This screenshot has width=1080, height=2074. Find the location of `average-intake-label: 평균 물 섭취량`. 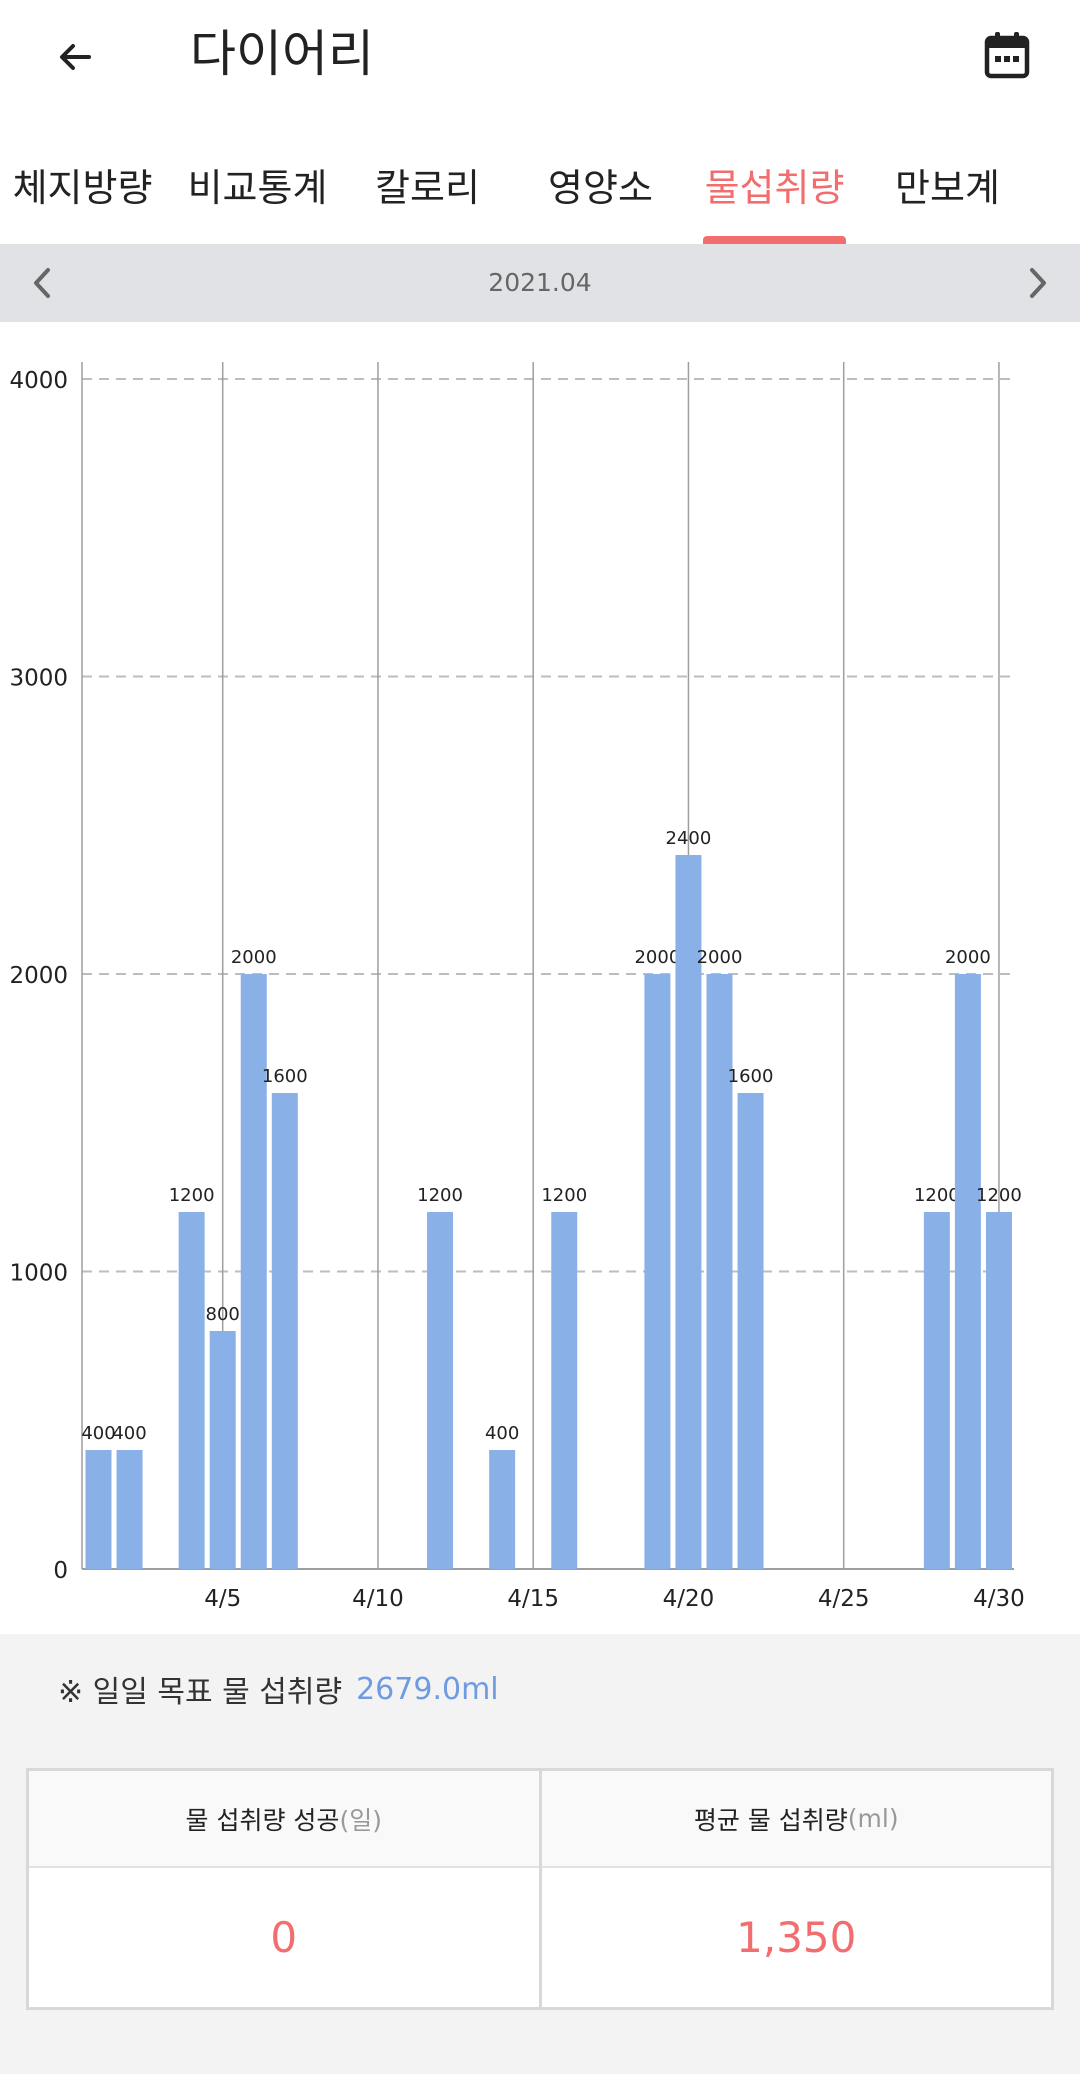

average-intake-label: 평균 물 섭취량 is located at coordinates (770, 1820).